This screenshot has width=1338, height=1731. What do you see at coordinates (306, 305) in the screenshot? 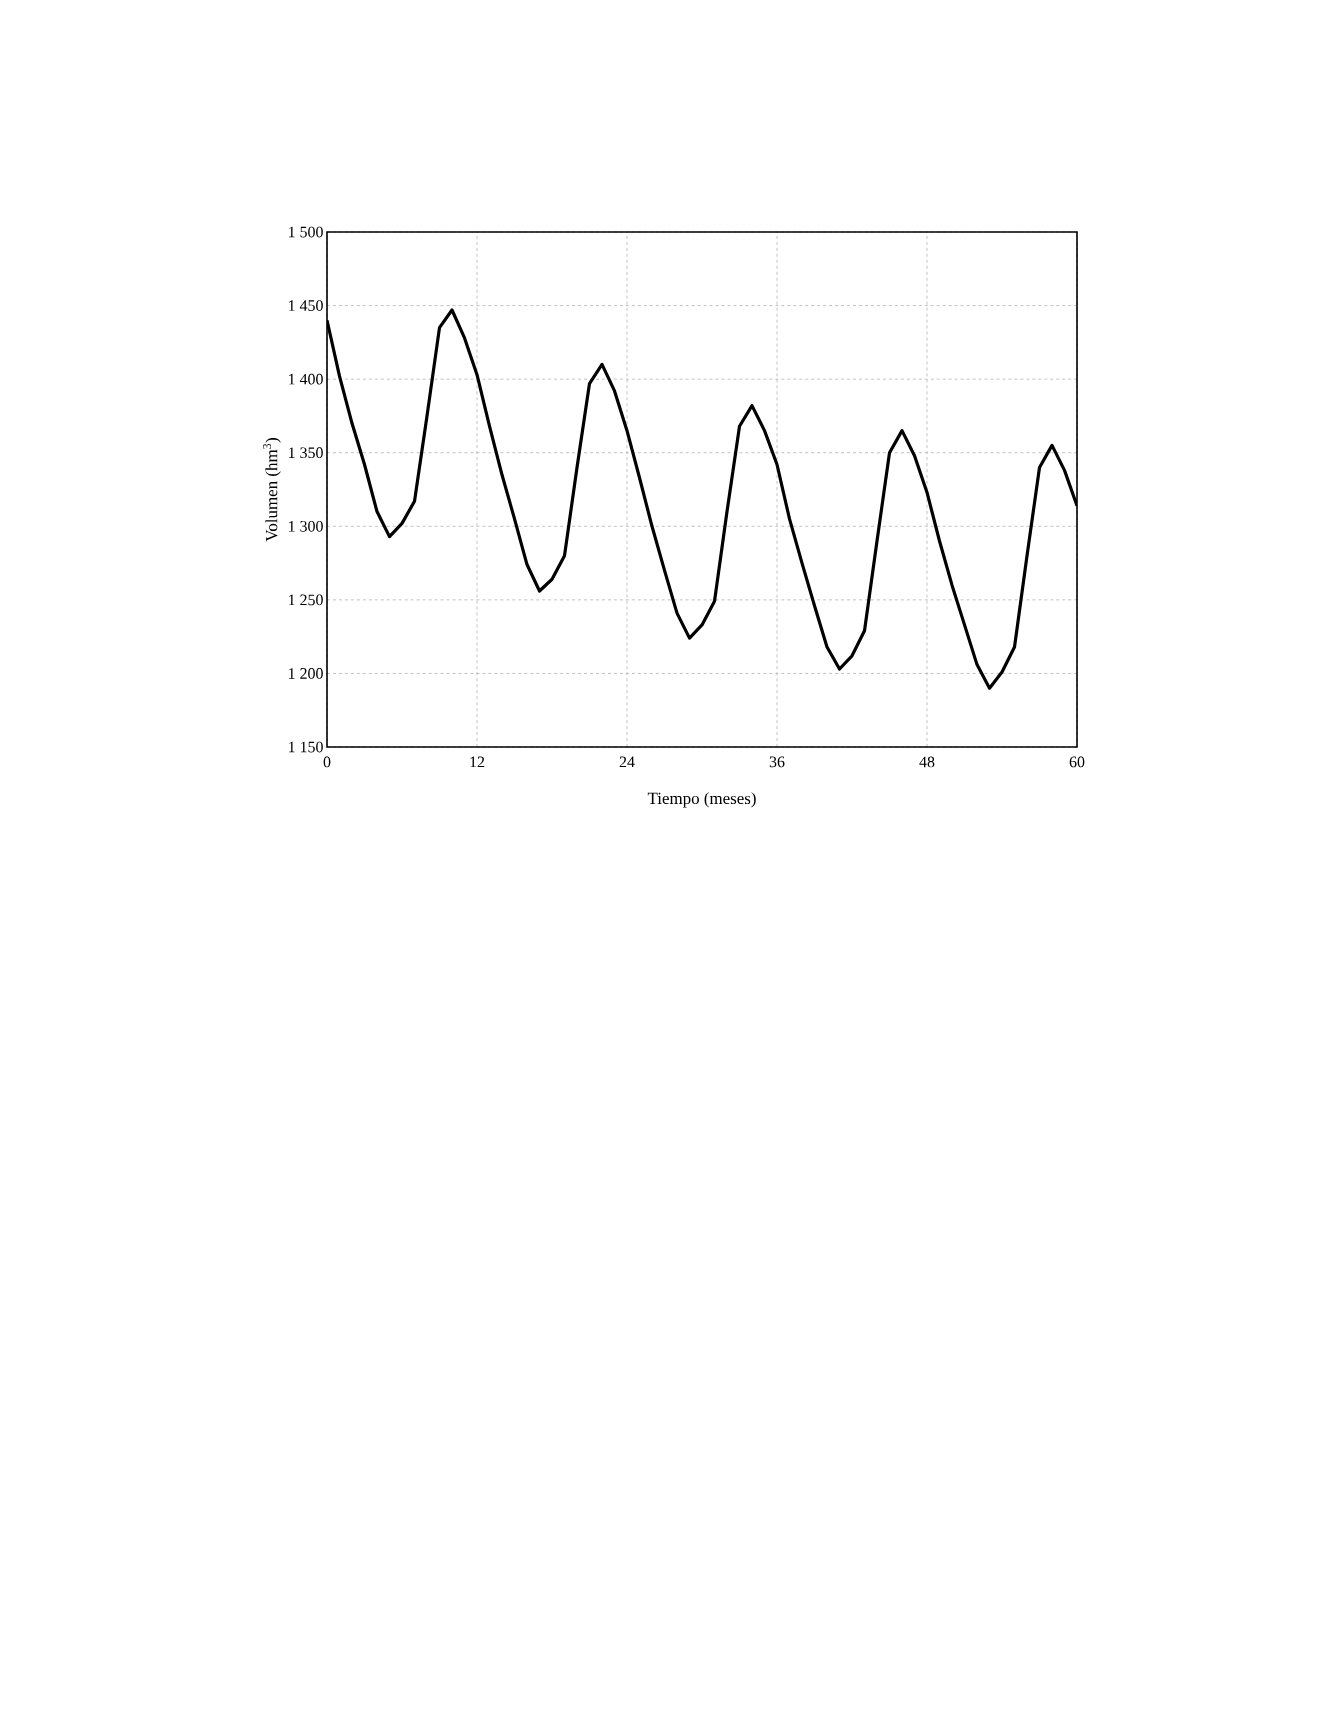
I see `y-tick-label: 1 450` at bounding box center [306, 305].